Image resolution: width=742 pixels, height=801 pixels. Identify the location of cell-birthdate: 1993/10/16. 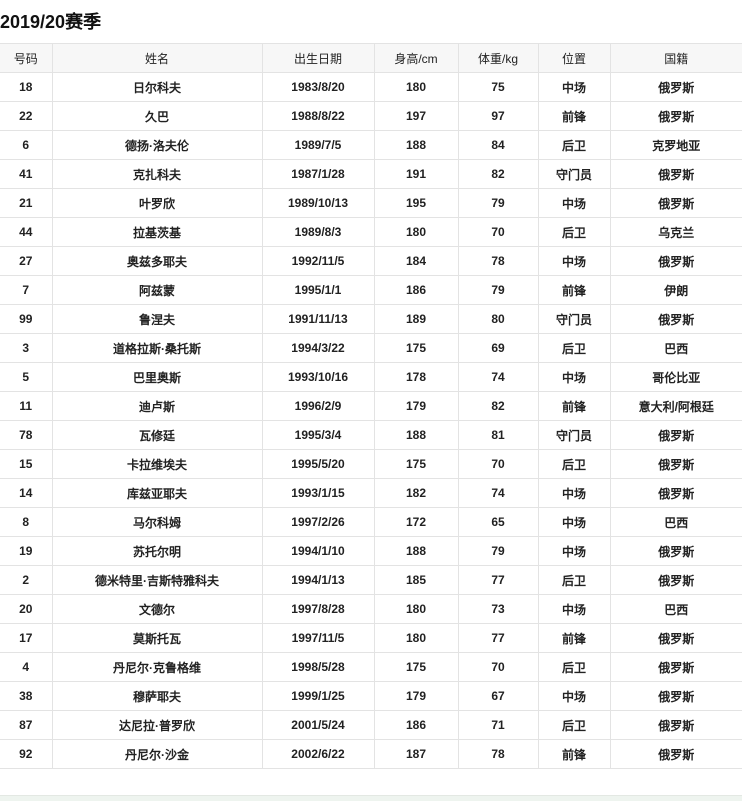
(318, 377).